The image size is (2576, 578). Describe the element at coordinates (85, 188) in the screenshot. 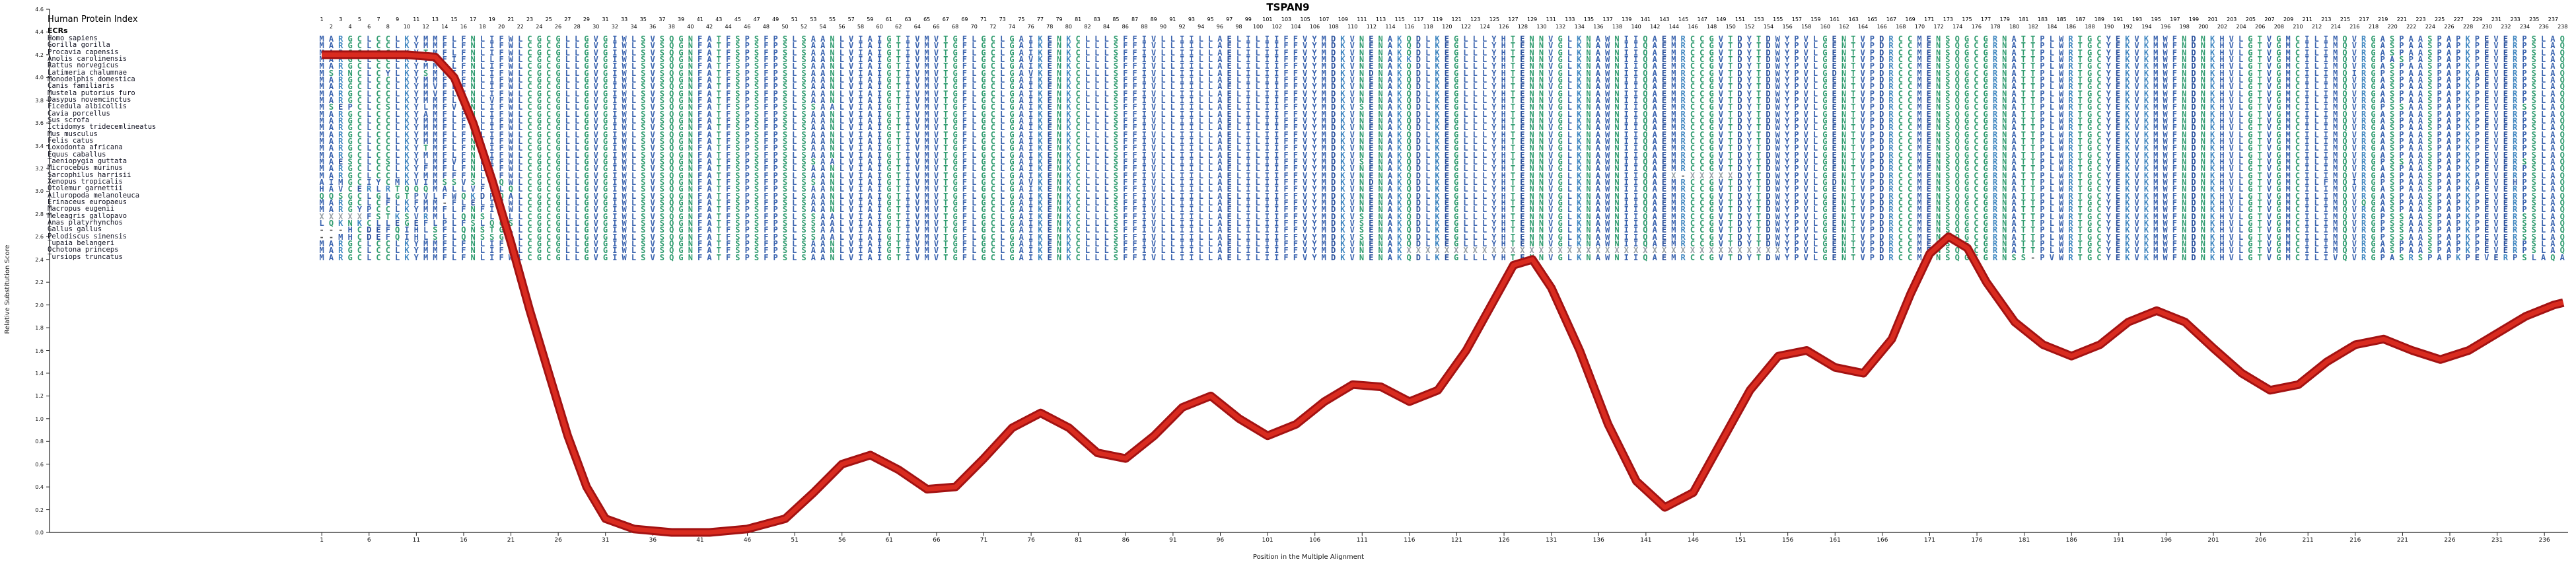

I see `species-name: Otolemur garnettii` at that location.